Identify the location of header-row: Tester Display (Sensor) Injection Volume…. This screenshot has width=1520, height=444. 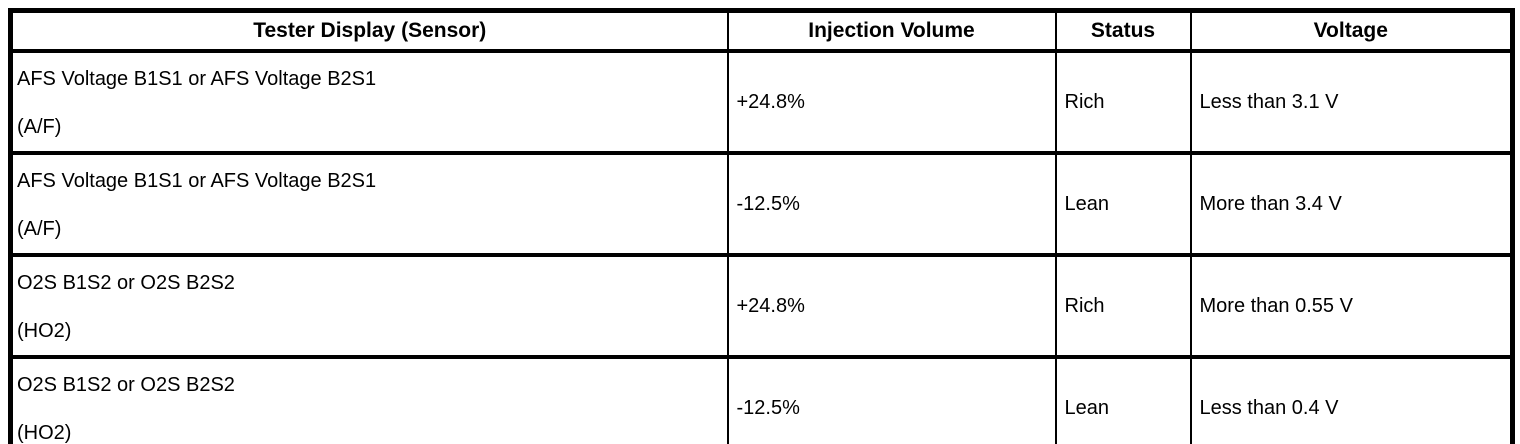
(761, 31).